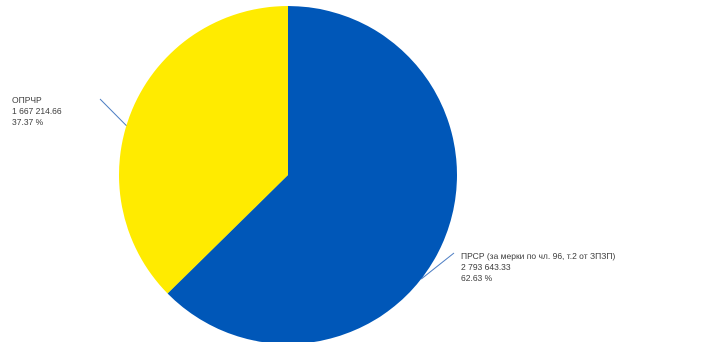  What do you see at coordinates (486, 267) in the screenshot?
I see `slice-label-value-0: 2 793 643.33` at bounding box center [486, 267].